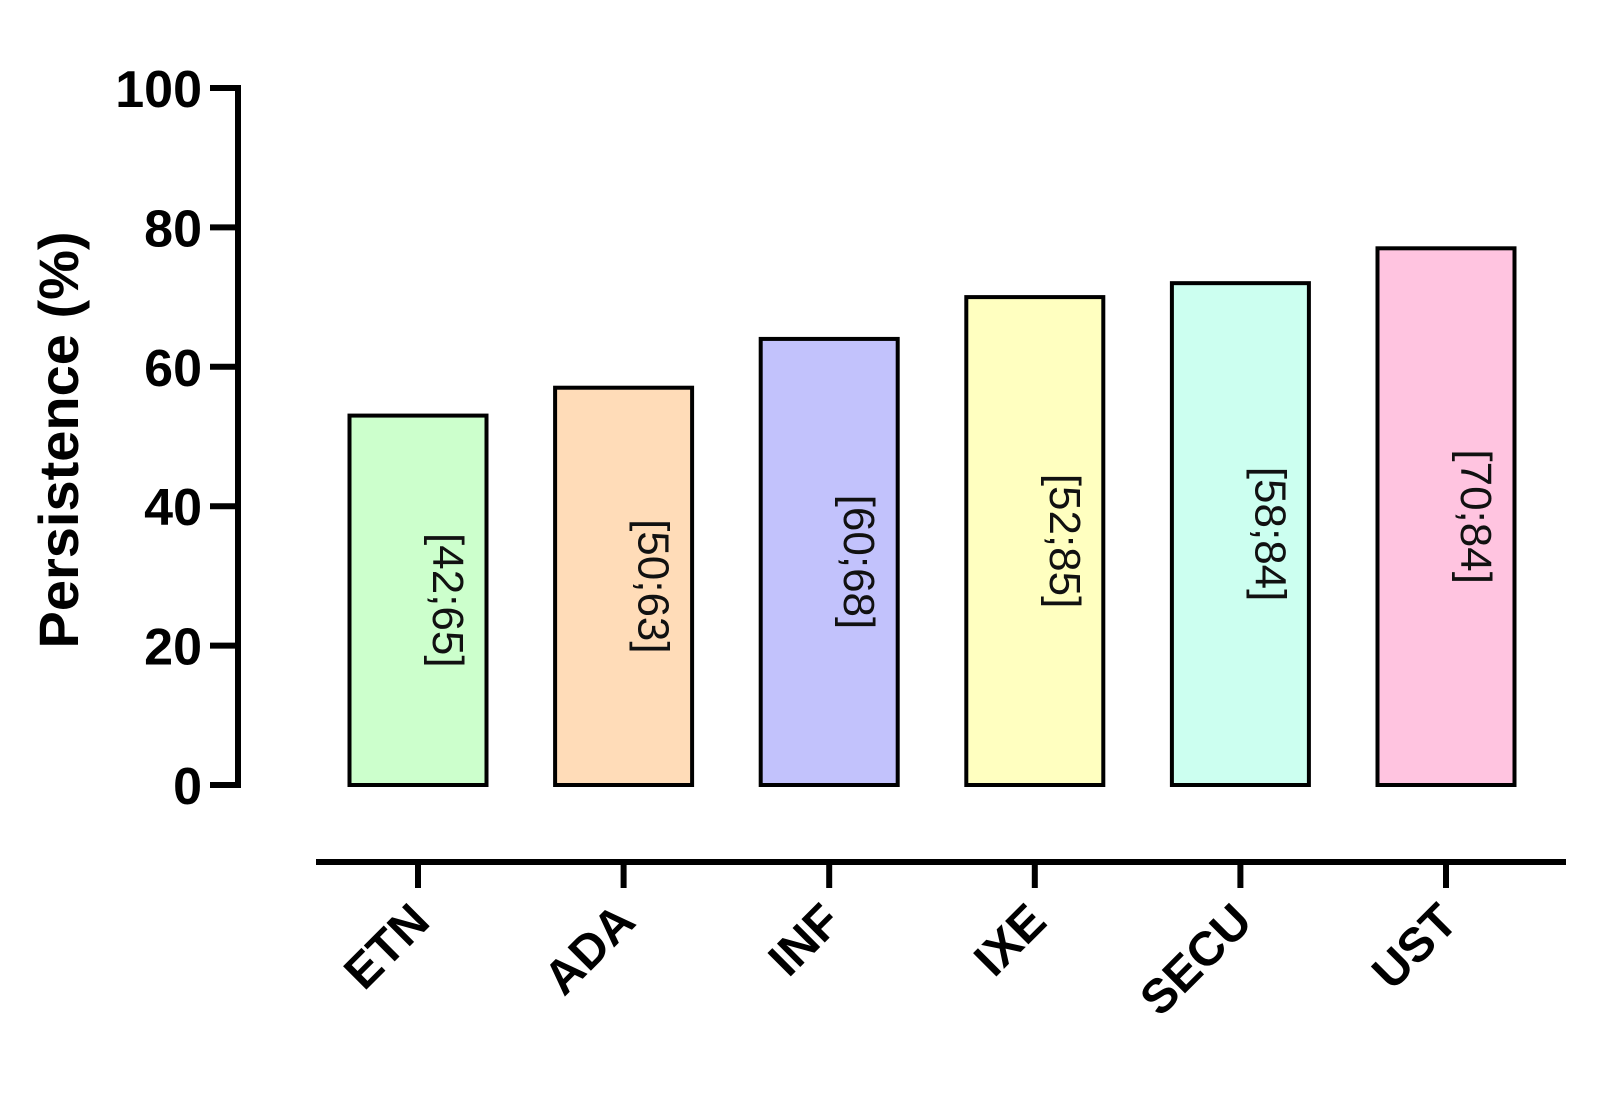  I want to click on x-tick-label-ada: ADA, so click(589, 949).